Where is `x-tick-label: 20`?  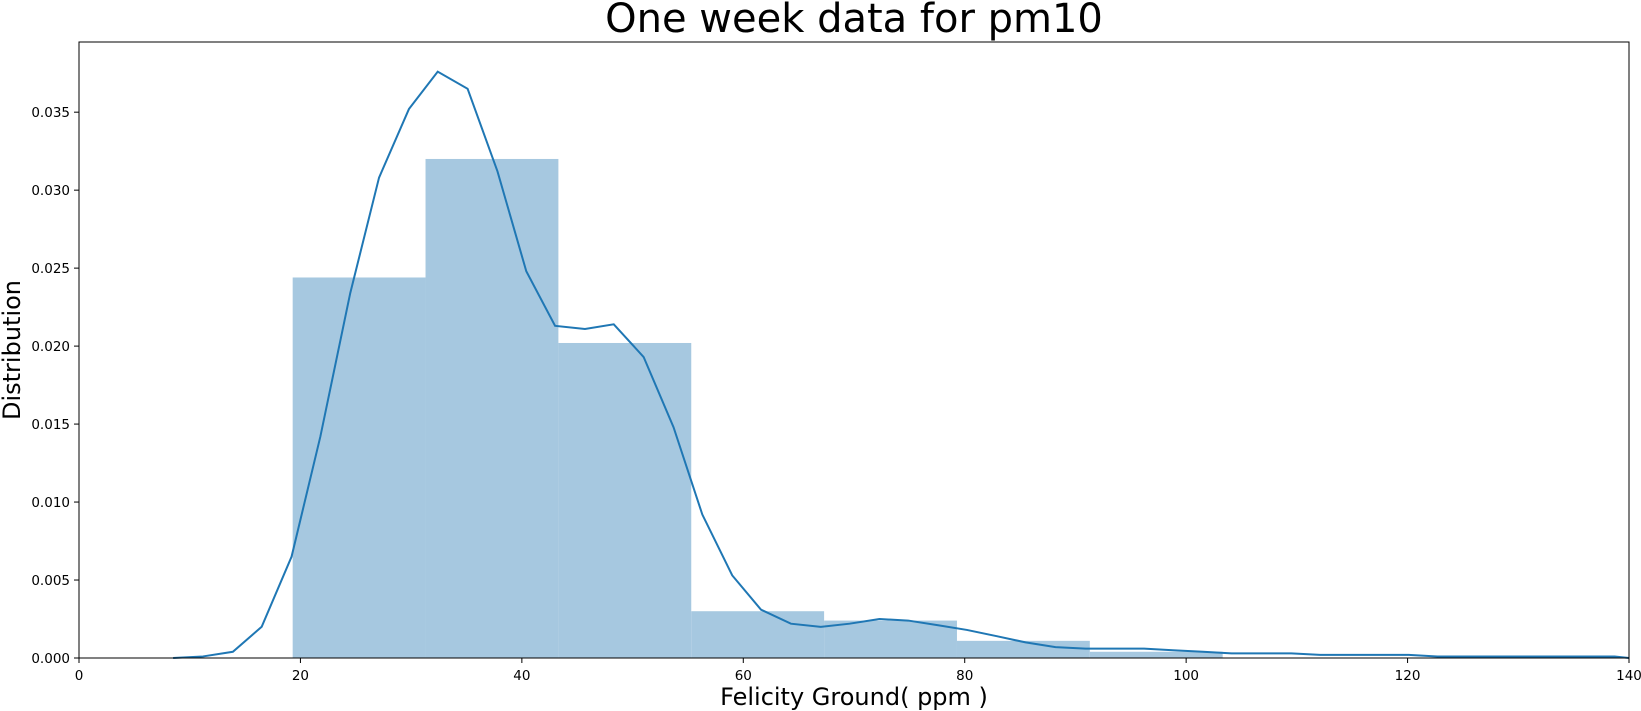
x-tick-label: 20 is located at coordinates (300, 676).